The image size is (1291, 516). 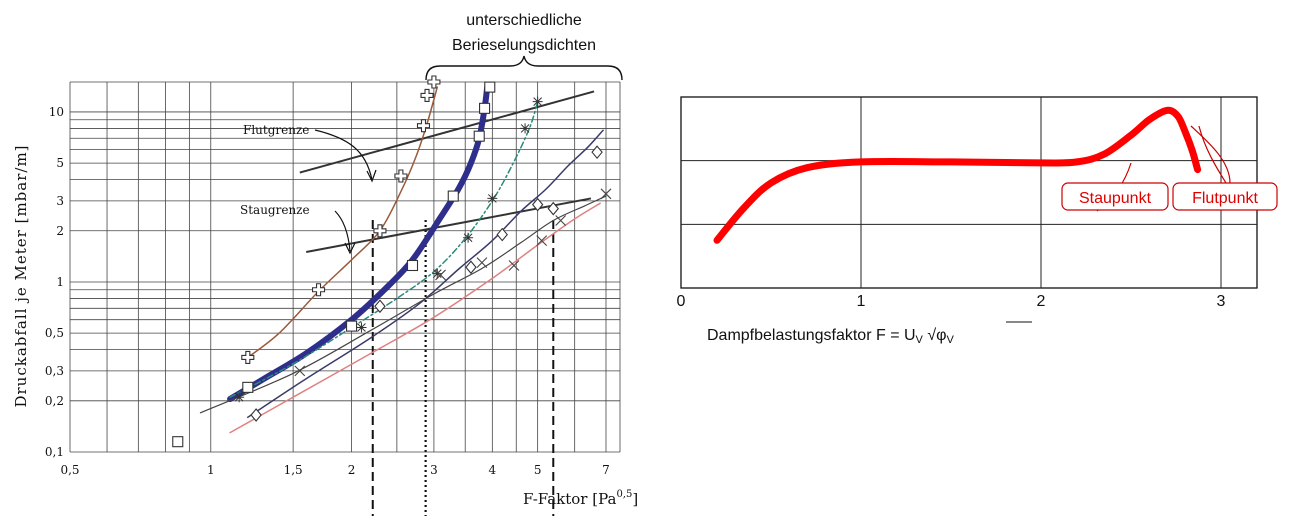 What do you see at coordinates (69, 470) in the screenshot?
I see `x-tick-label: 0,5` at bounding box center [69, 470].